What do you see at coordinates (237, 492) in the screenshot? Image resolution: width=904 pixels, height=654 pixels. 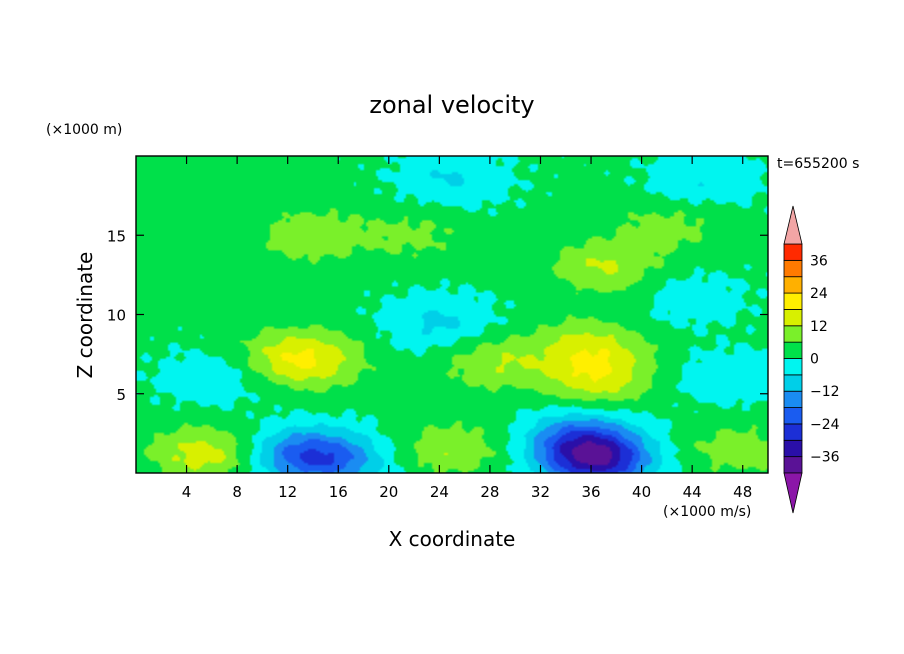 I see `x-tick-label: 8` at bounding box center [237, 492].